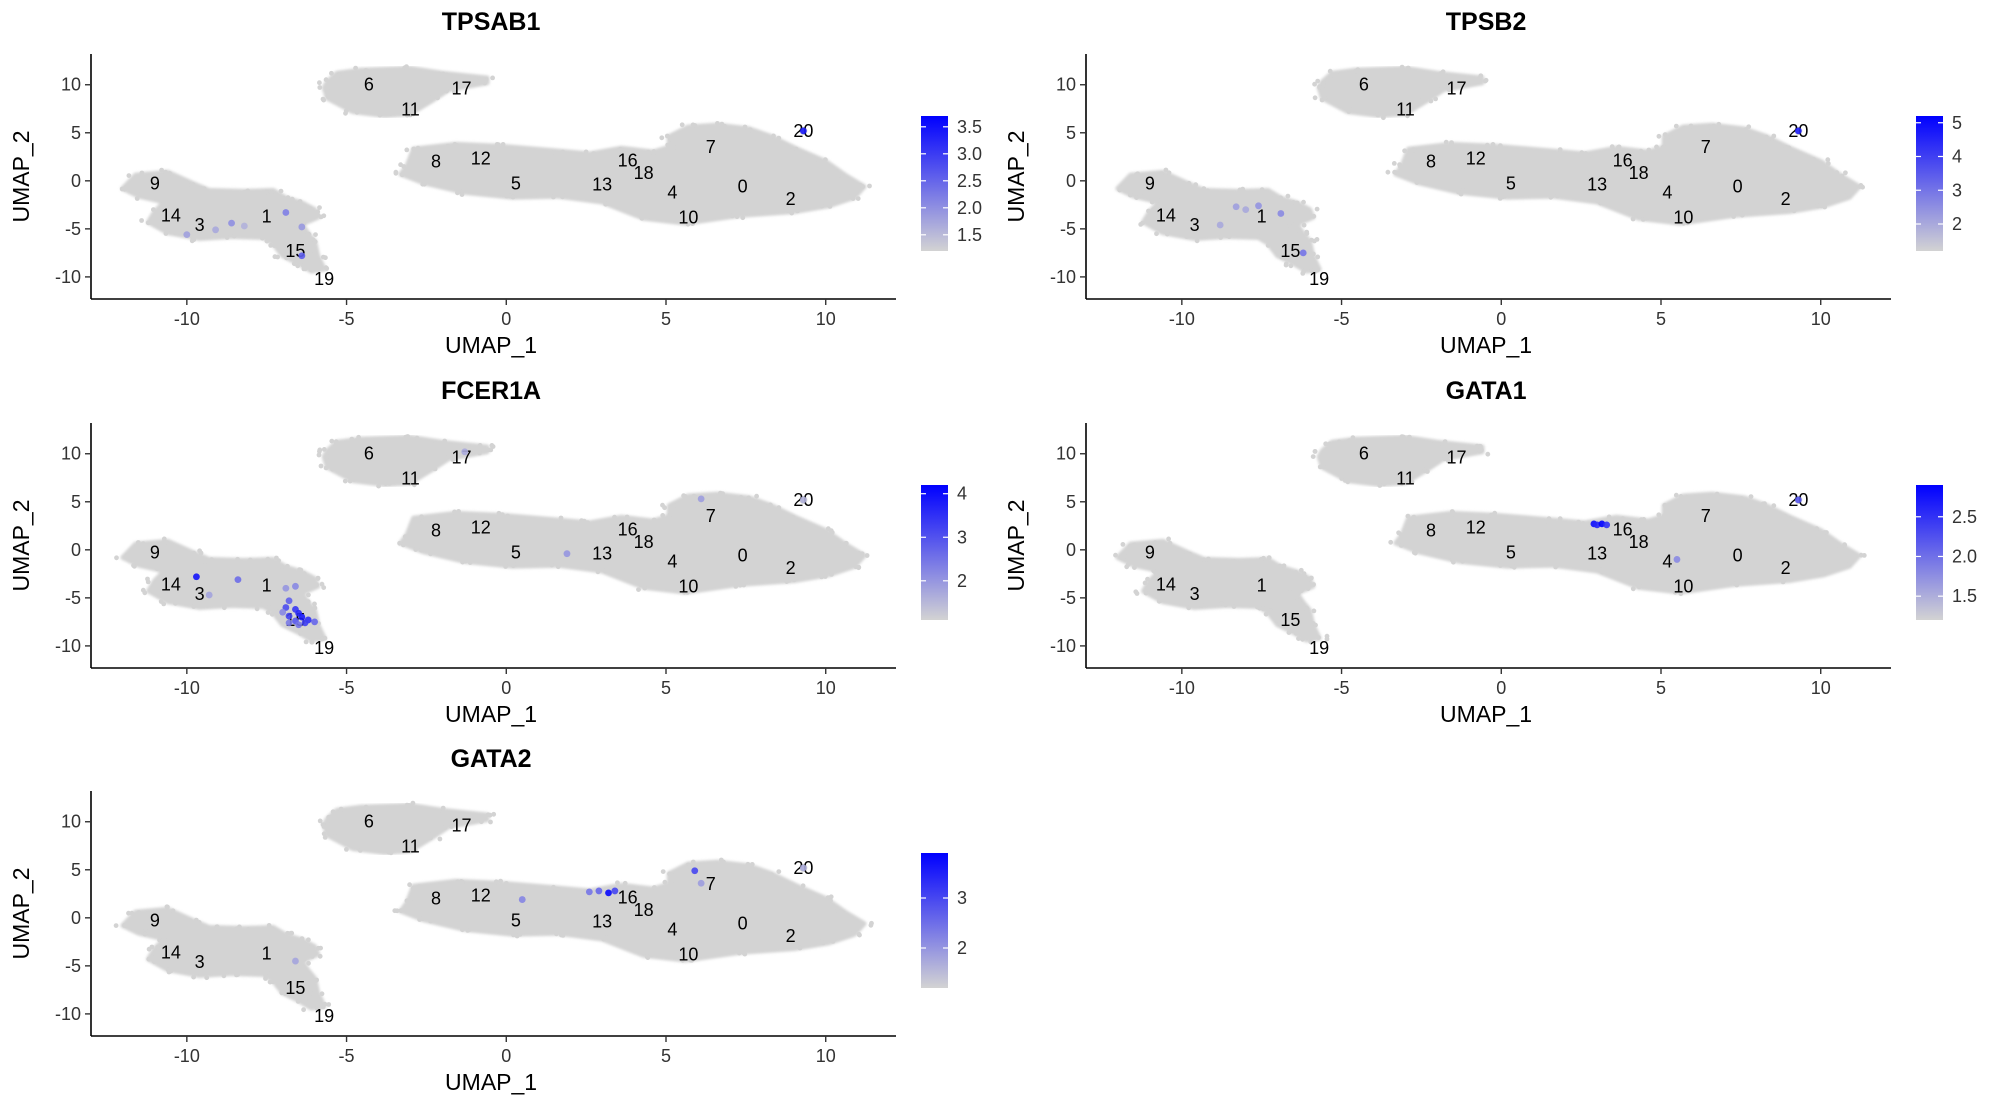  I want to click on panel-title: TPSAB1, so click(491, 22).